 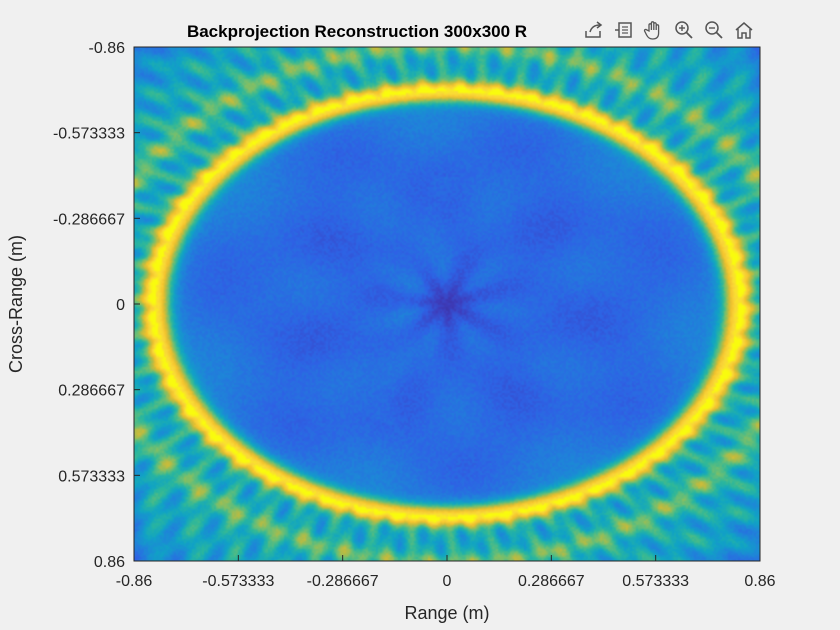 What do you see at coordinates (134, 581) in the screenshot?
I see `x-tick-label: -0.86` at bounding box center [134, 581].